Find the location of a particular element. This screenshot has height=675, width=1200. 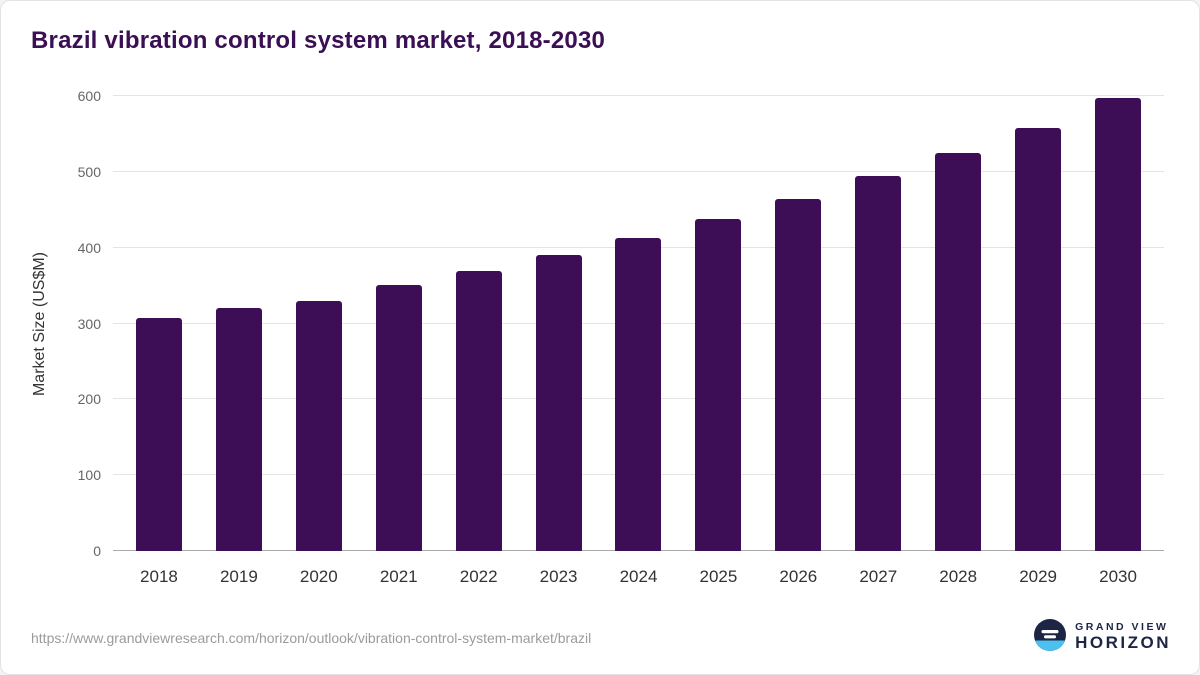

y-tick-label: 200 is located at coordinates (89, 399).